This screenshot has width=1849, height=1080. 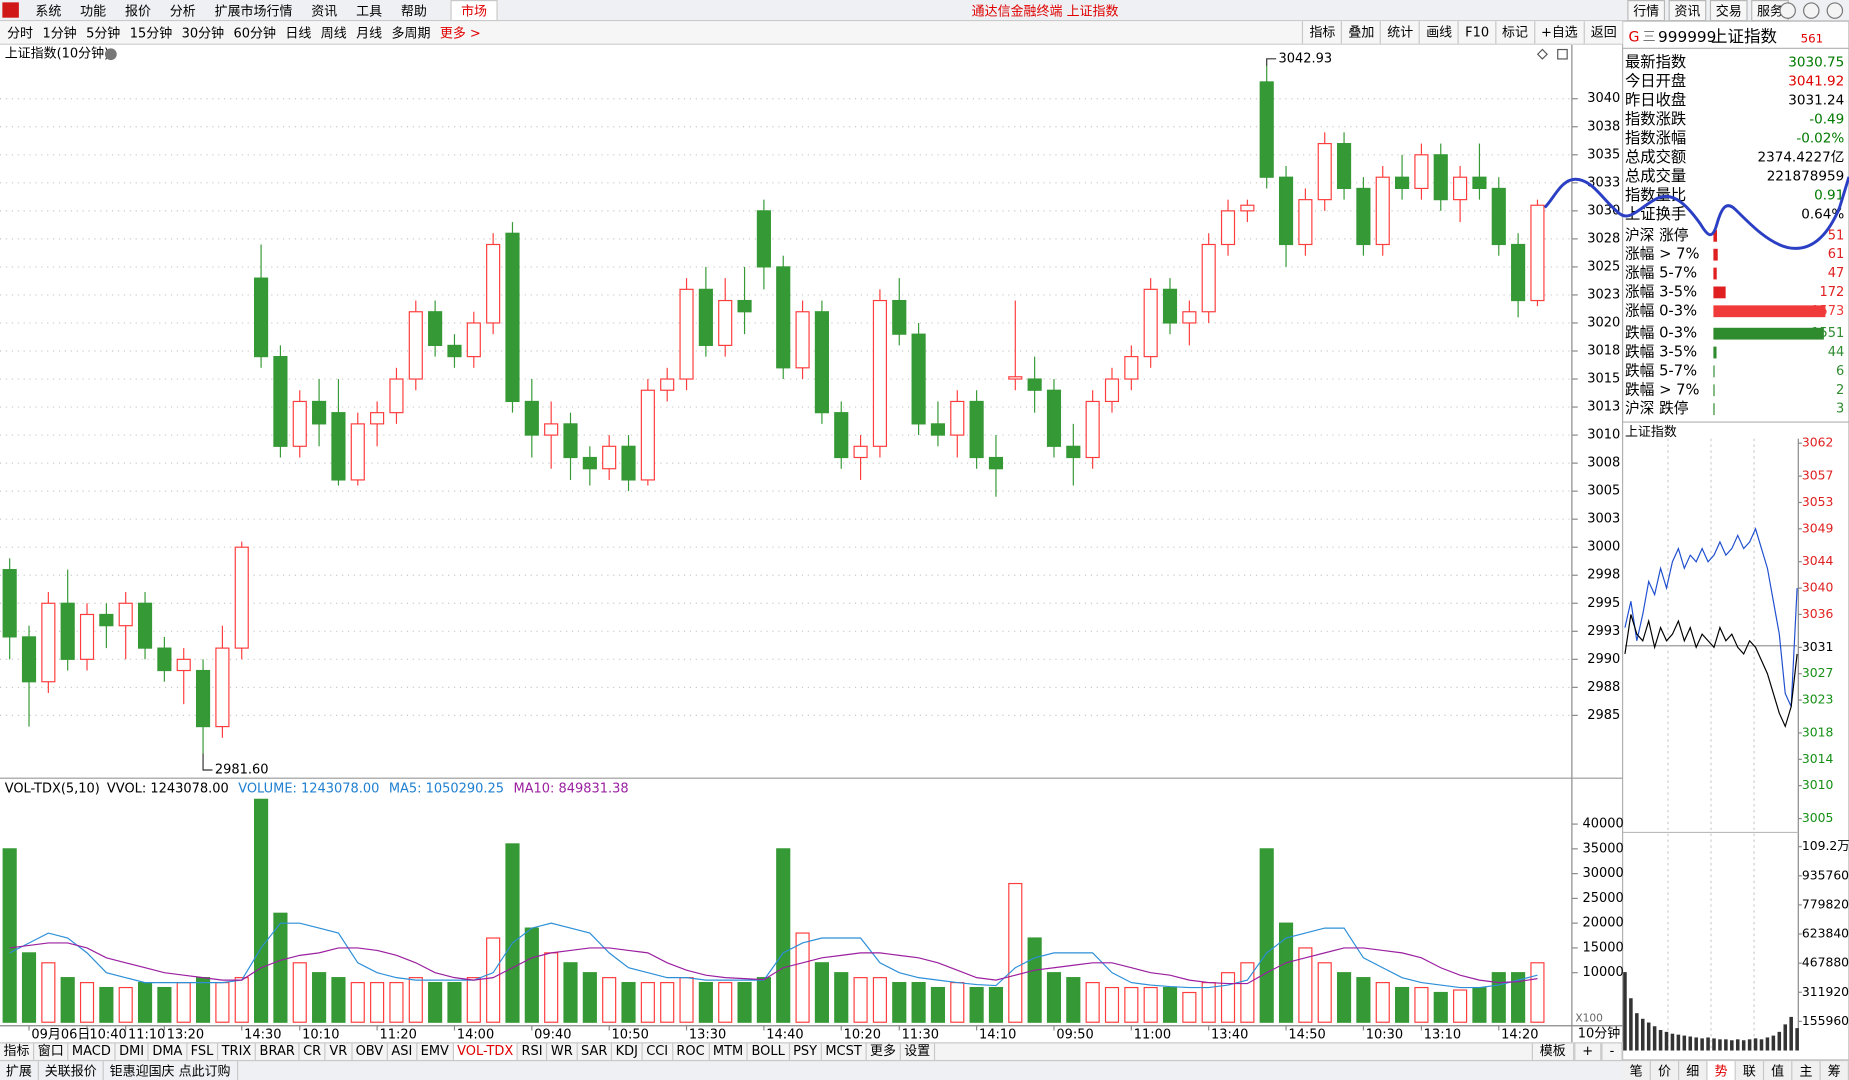 I want to click on indicator-tab: RSI, so click(x=533, y=1051).